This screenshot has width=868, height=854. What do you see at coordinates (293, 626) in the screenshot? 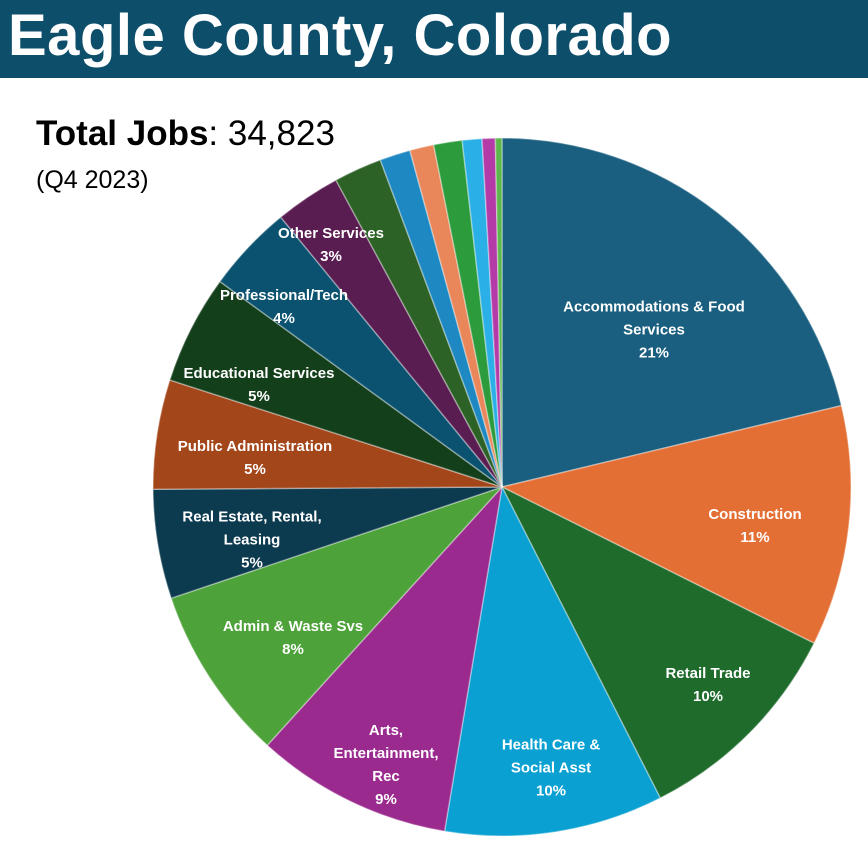
I see `category-name: Admin & Waste Svs` at bounding box center [293, 626].